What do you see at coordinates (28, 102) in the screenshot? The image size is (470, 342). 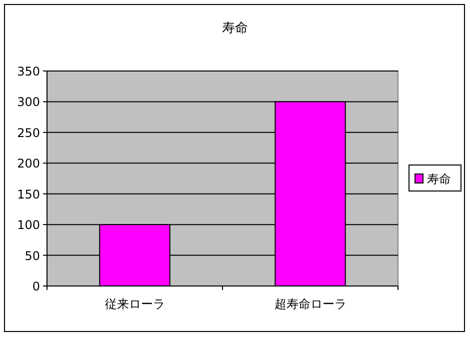 I see `y-tick-label: 300` at bounding box center [28, 102].